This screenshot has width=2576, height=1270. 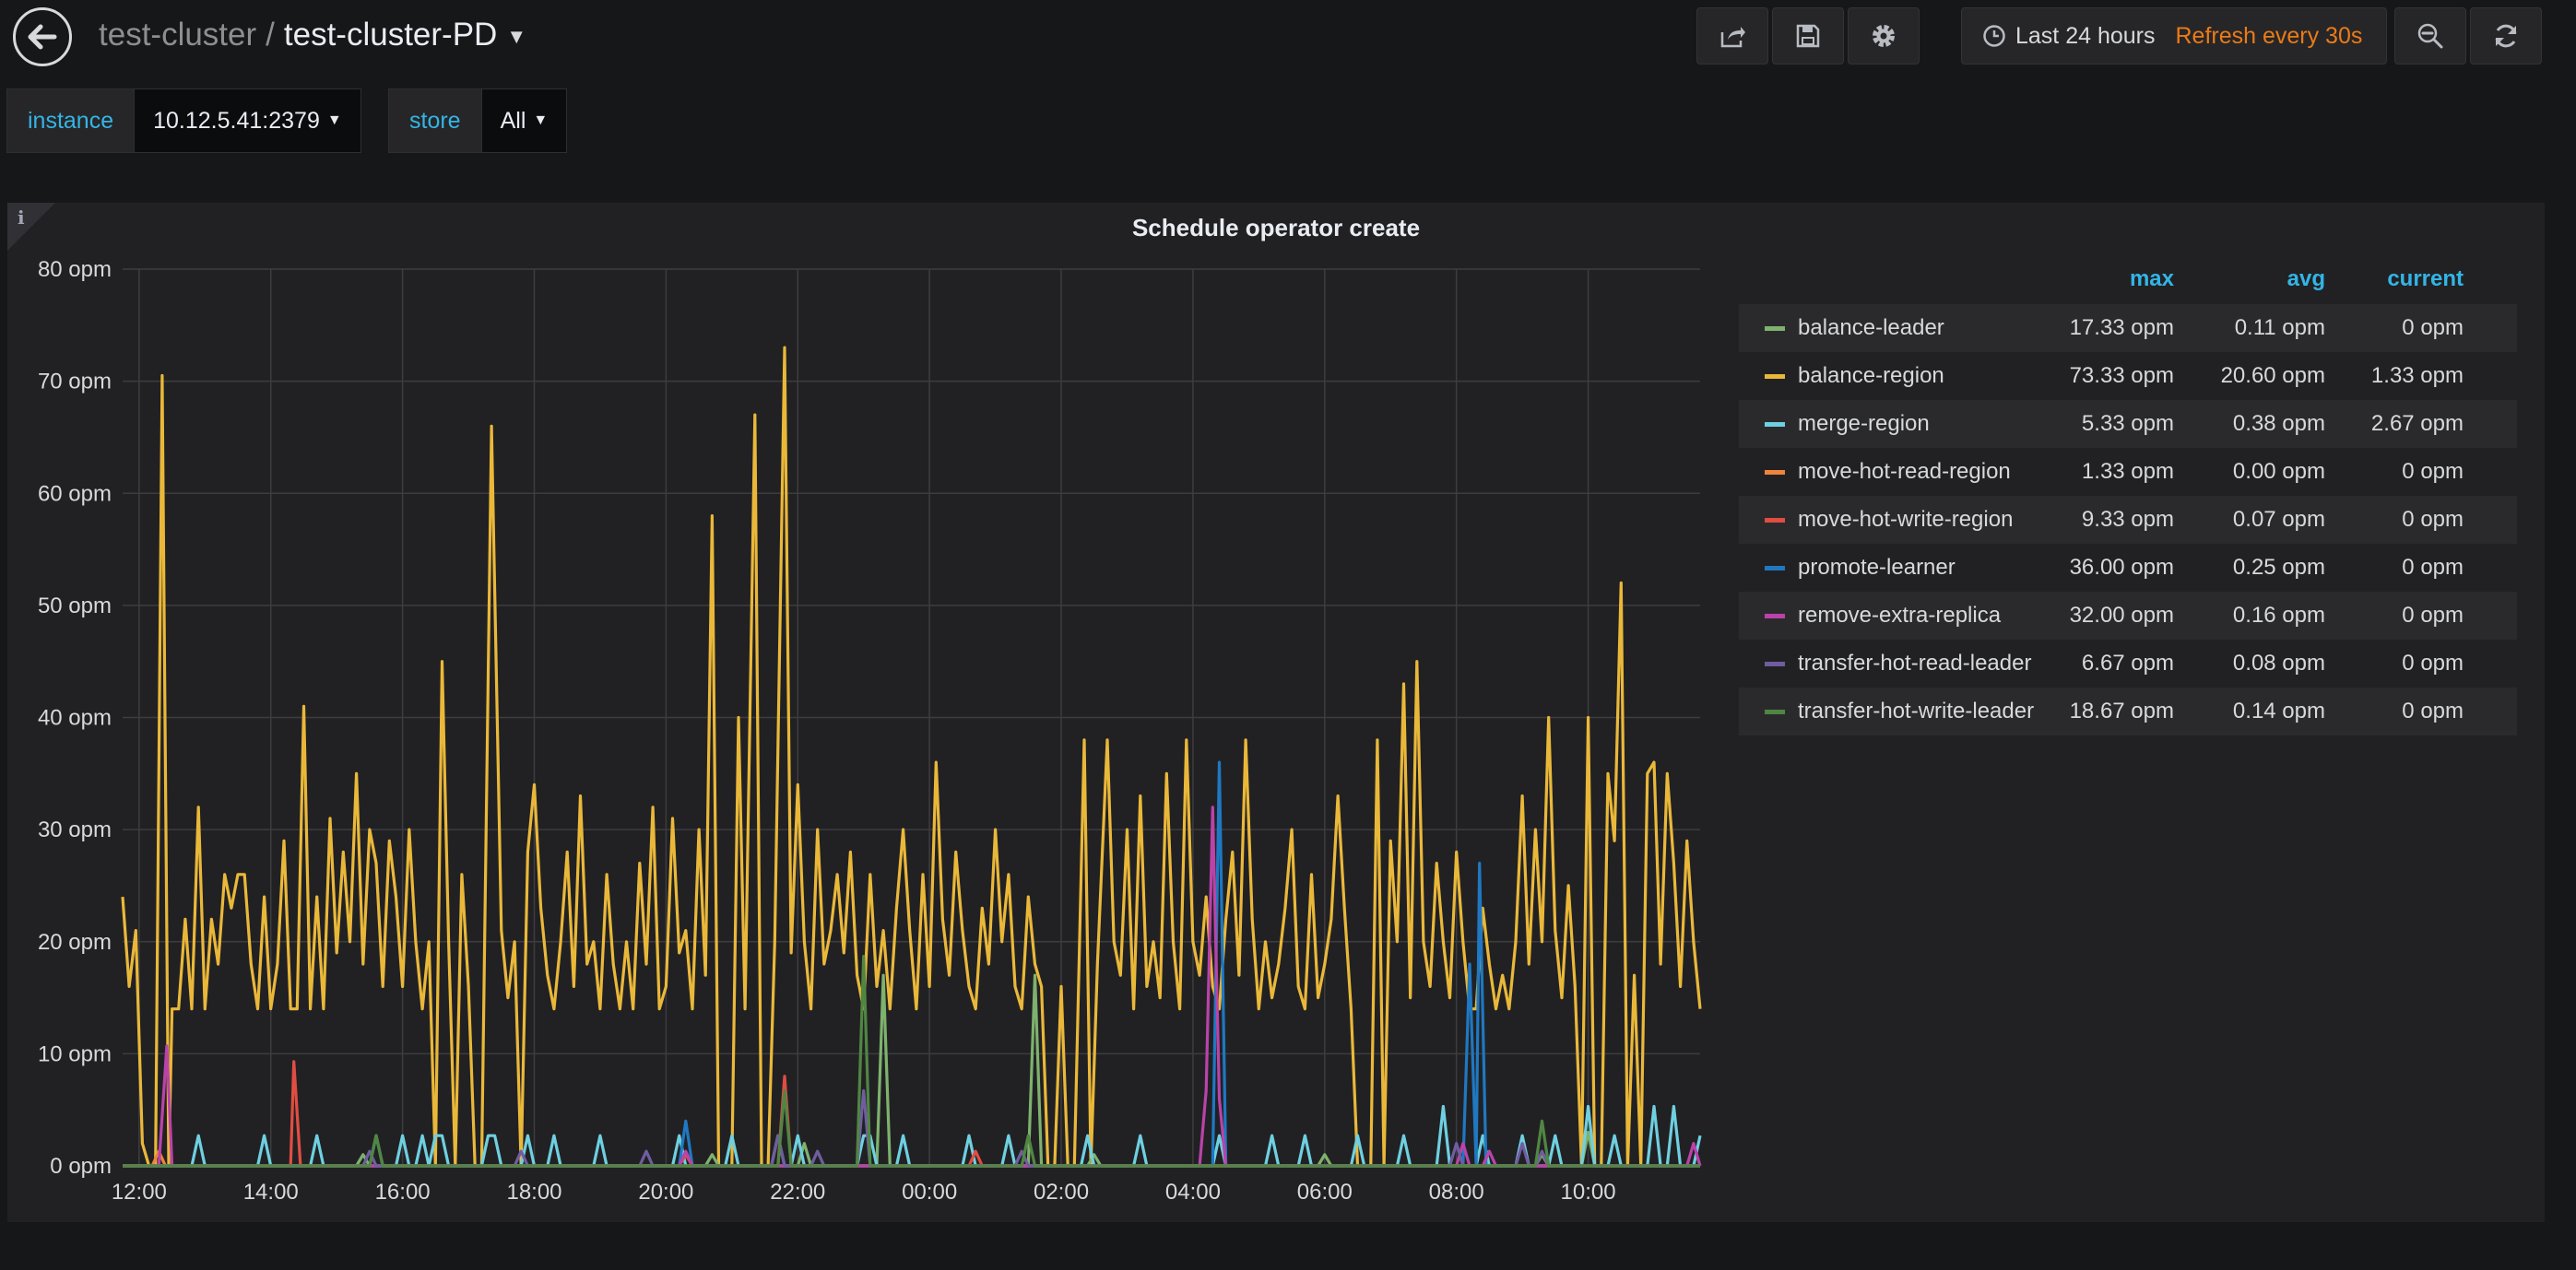 I want to click on legend-series-name: balance-region, so click(x=1871, y=375).